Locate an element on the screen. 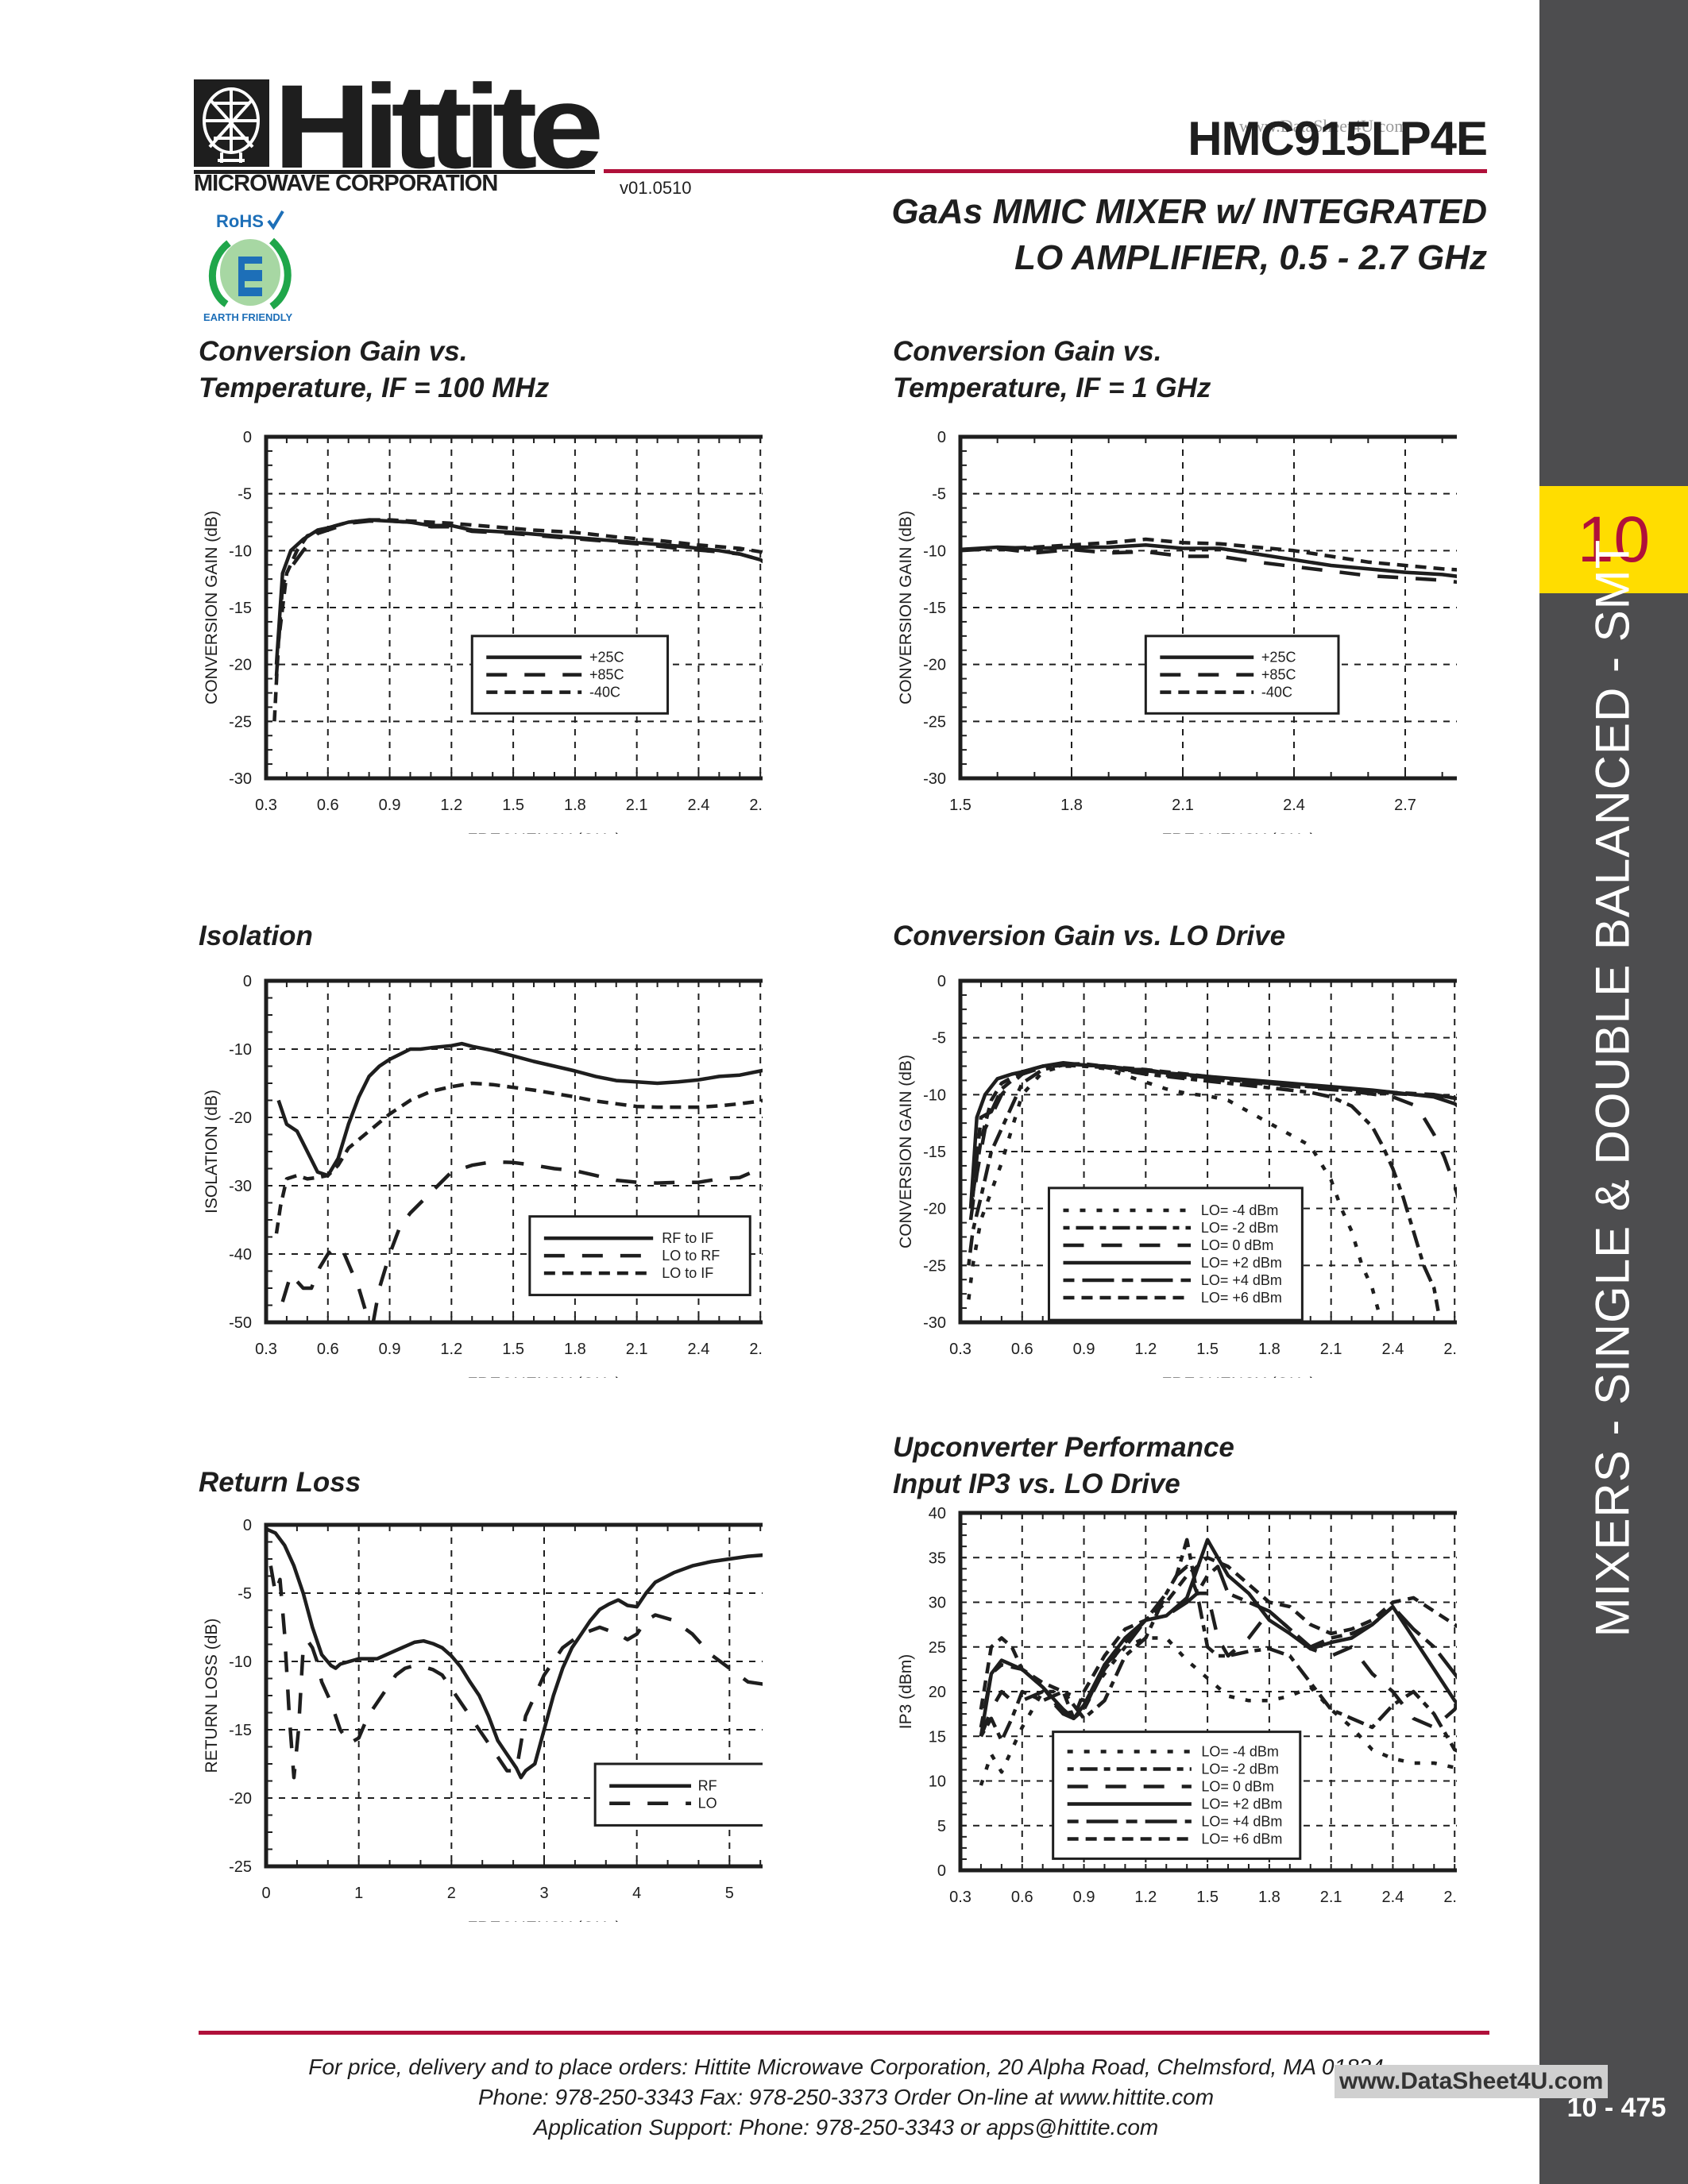  legend-label: LO= +4 dBm is located at coordinates (1242, 1822).